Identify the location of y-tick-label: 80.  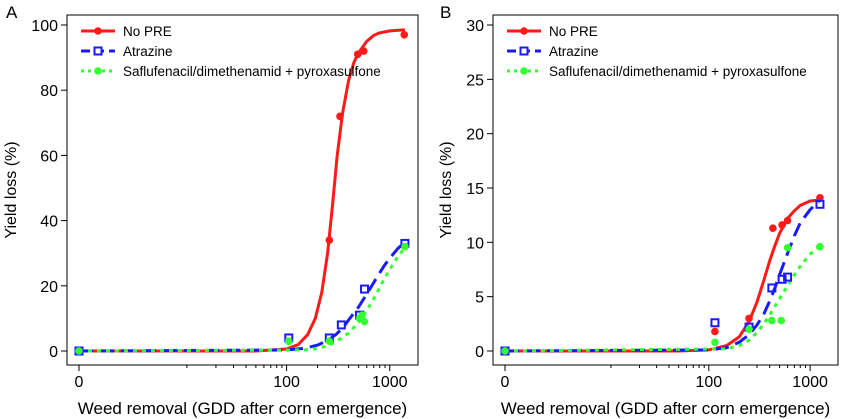
(49, 91).